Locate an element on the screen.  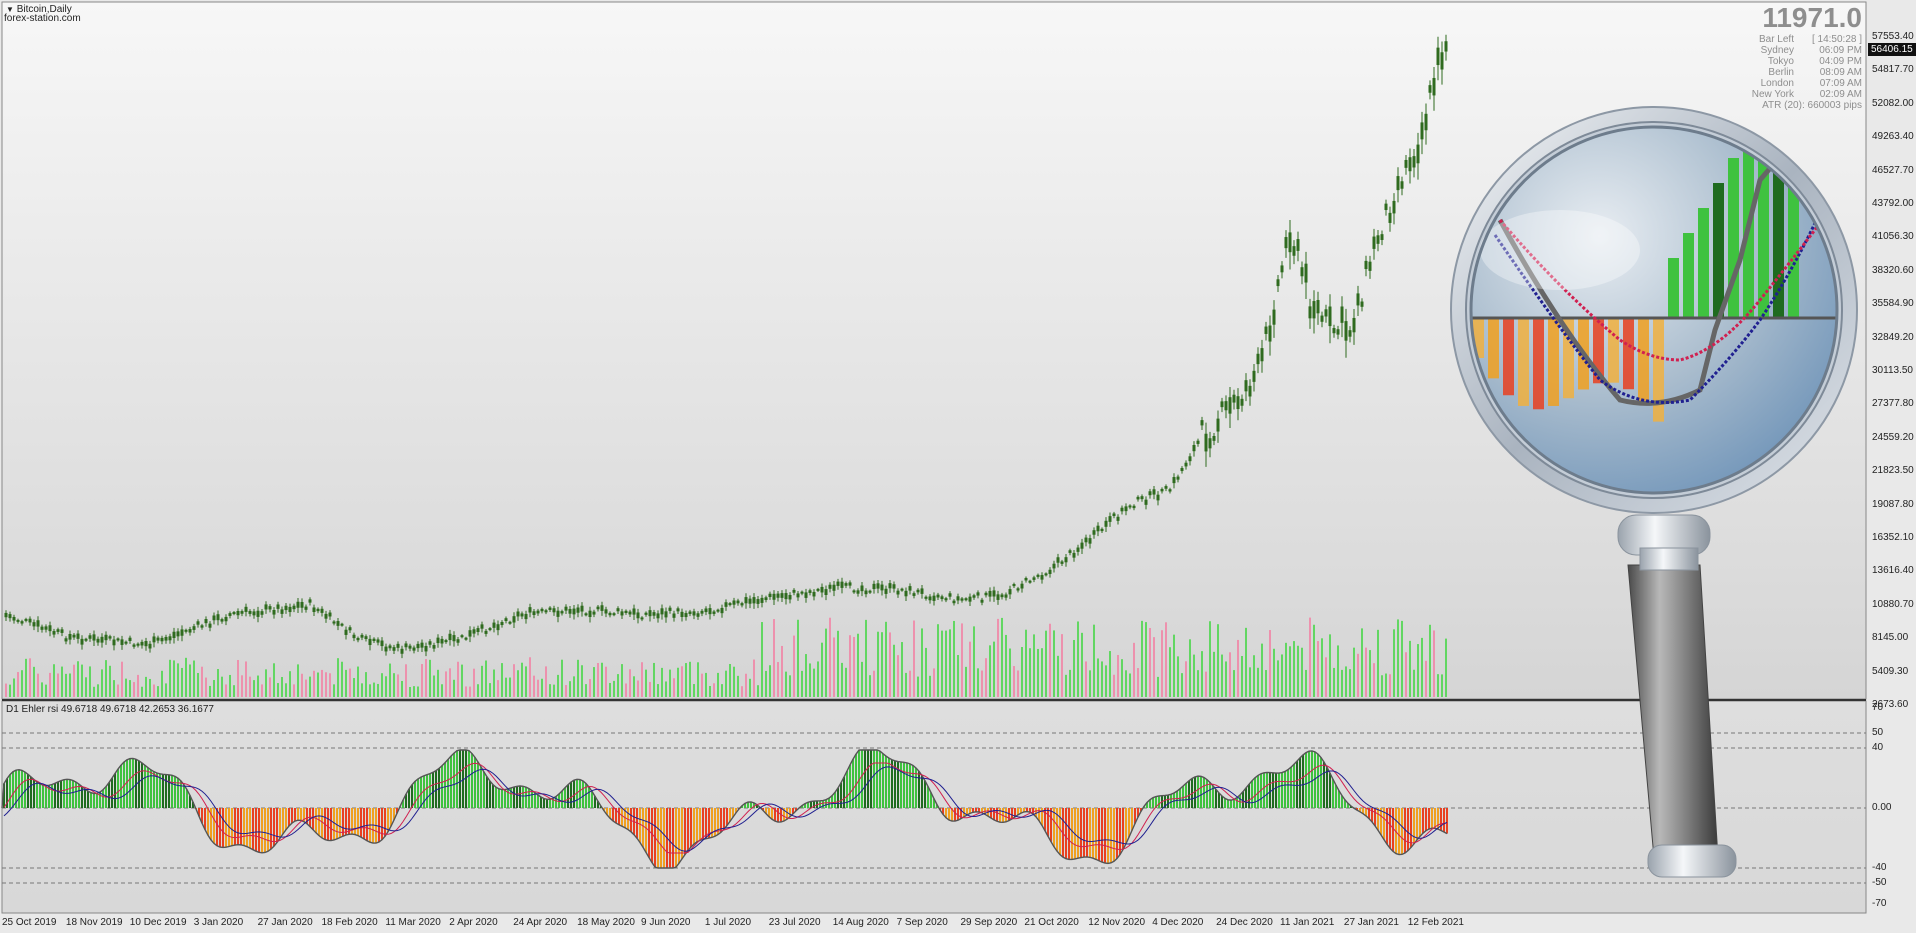
signal-line-blue is located at coordinates (725, 809).